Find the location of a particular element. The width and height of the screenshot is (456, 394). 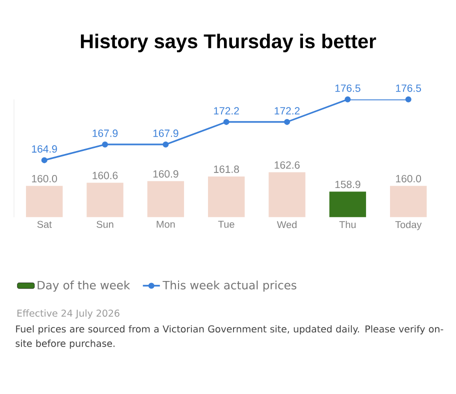

x-tick-label: Tue is located at coordinates (226, 224).